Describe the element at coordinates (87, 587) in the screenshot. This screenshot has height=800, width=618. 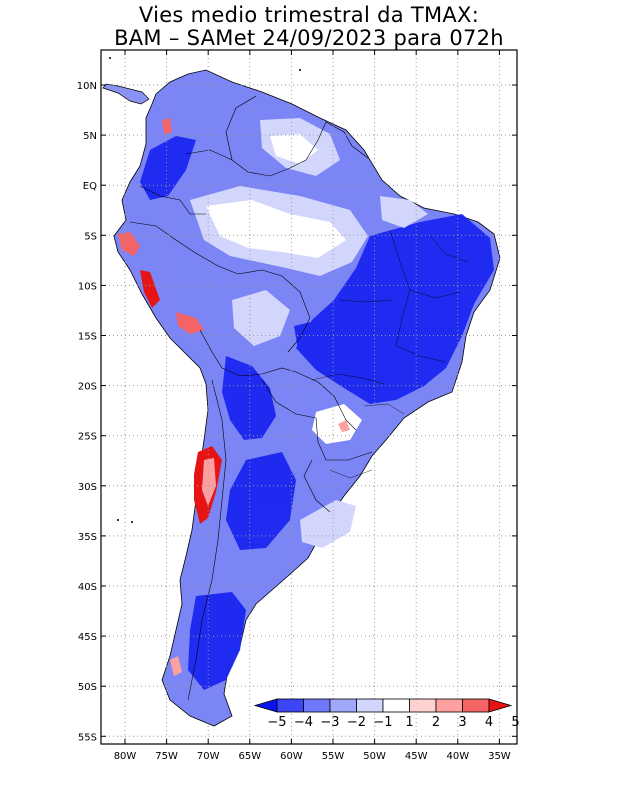
I see `y-tick-label: 40S` at that location.